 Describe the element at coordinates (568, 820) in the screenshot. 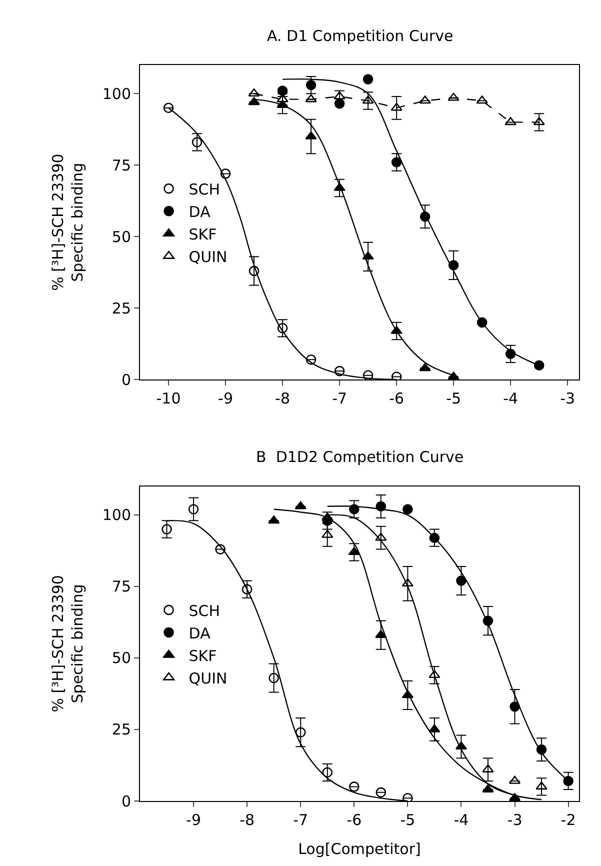

I see `x-tick-label: -2` at that location.